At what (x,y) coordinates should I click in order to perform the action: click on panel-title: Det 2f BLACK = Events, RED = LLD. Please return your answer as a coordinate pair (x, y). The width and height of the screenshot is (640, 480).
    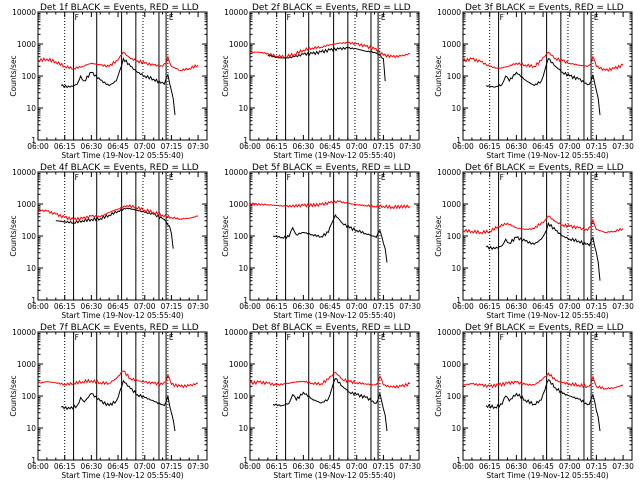
    Looking at the image, I should click on (331, 8).